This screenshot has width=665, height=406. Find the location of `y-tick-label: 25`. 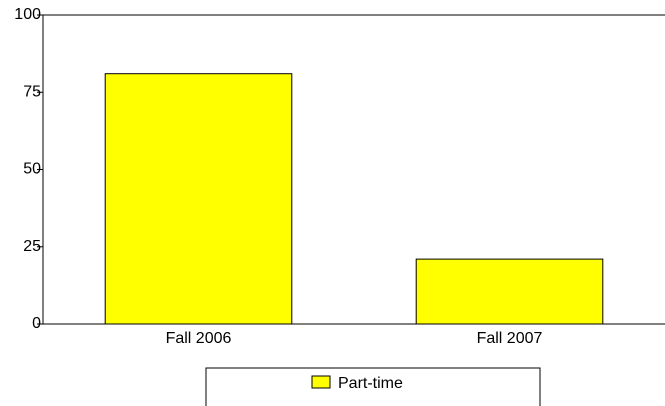

y-tick-label: 25 is located at coordinates (32, 246).